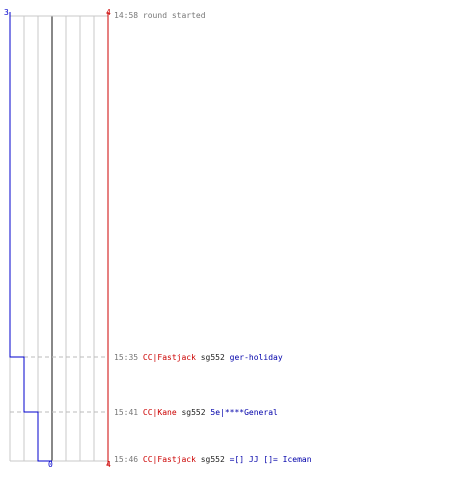 This screenshot has height=500, width=450. What do you see at coordinates (6, 12) in the screenshot?
I see `top-left-score-label: 3` at bounding box center [6, 12].